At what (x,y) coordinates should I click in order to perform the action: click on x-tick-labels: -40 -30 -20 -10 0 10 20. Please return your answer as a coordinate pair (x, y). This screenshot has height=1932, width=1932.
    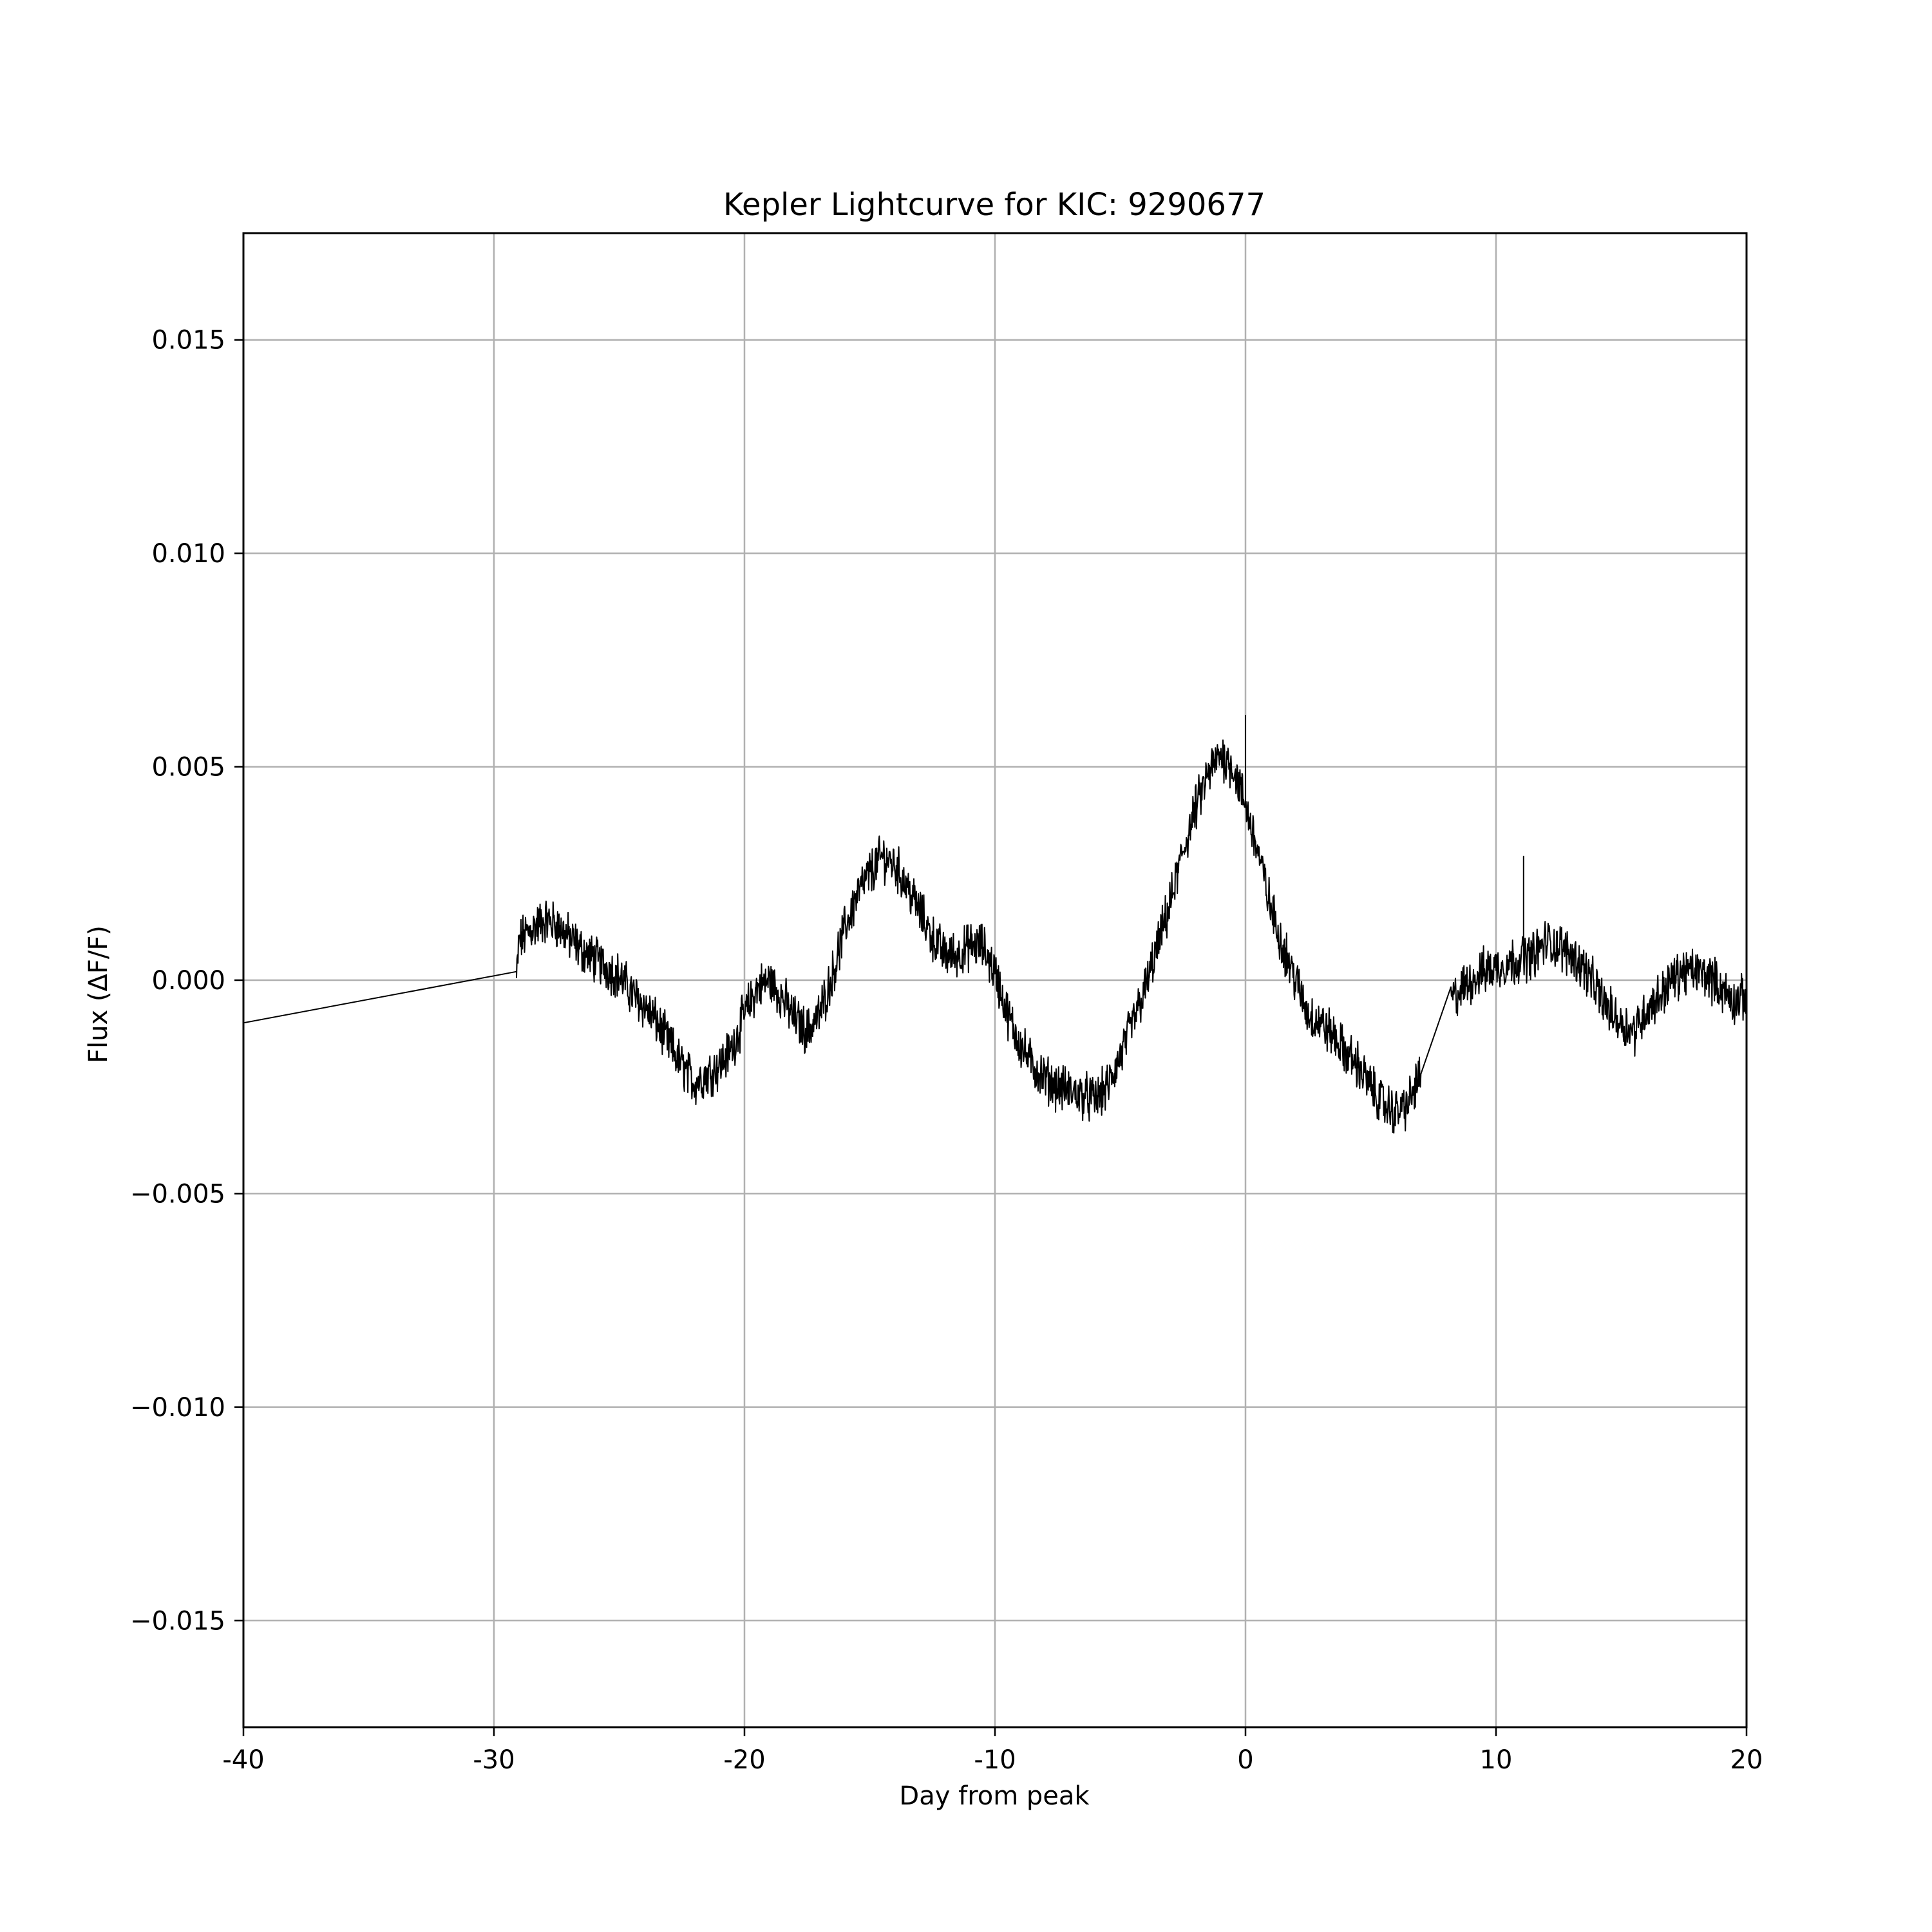
    Looking at the image, I should click on (993, 1760).